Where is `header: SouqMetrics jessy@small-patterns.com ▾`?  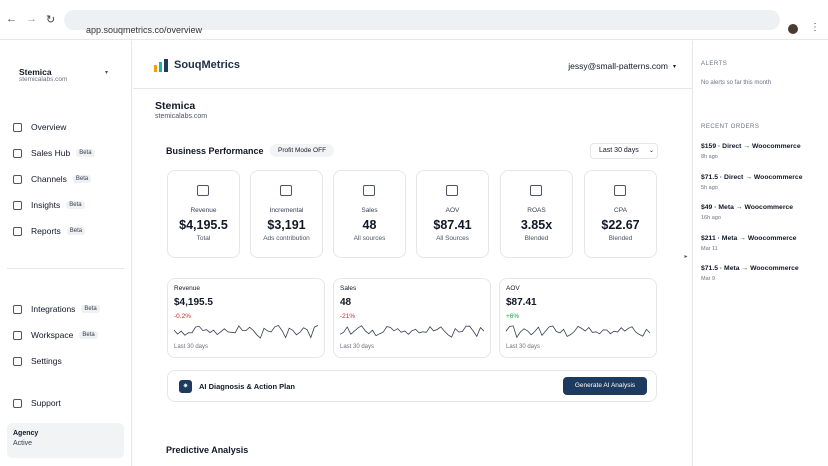 header: SouqMetrics jessy@small-patterns.com ▾ is located at coordinates (412, 65).